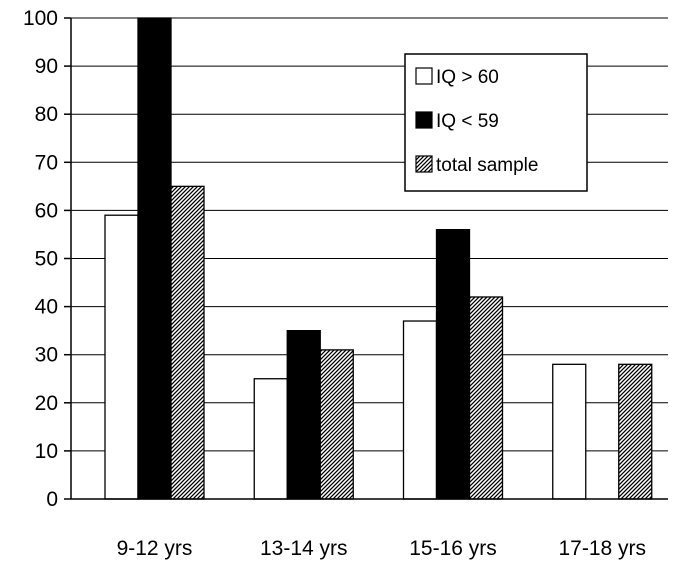 The image size is (673, 566). I want to click on y-tick-label-70: 70, so click(46, 162).